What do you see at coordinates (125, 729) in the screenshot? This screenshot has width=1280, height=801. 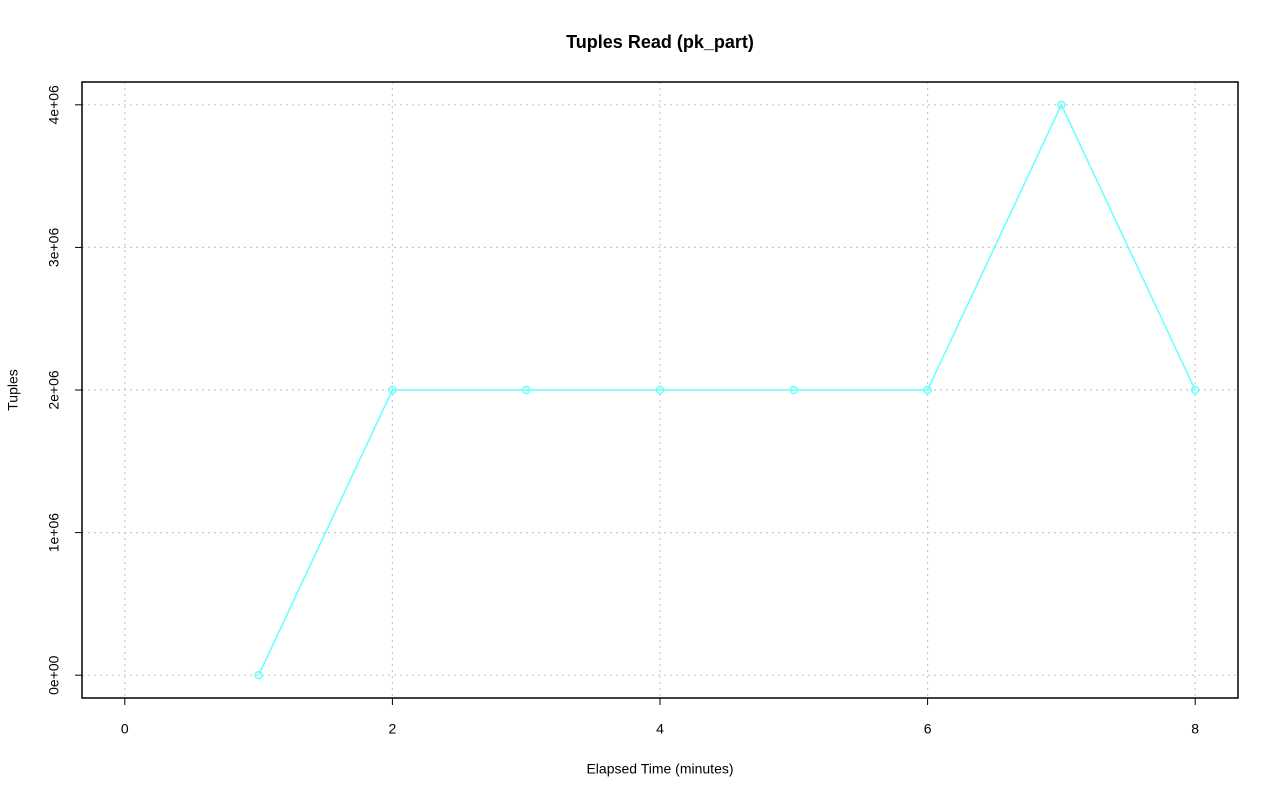 I see `x-tick-label: 0` at bounding box center [125, 729].